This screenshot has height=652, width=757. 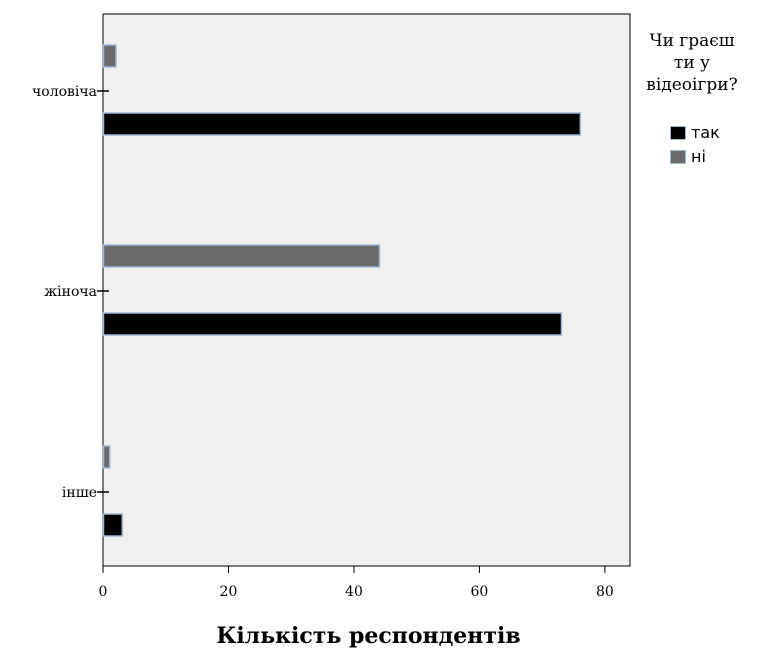 I want to click on legend-swatch-tak, so click(x=678, y=133).